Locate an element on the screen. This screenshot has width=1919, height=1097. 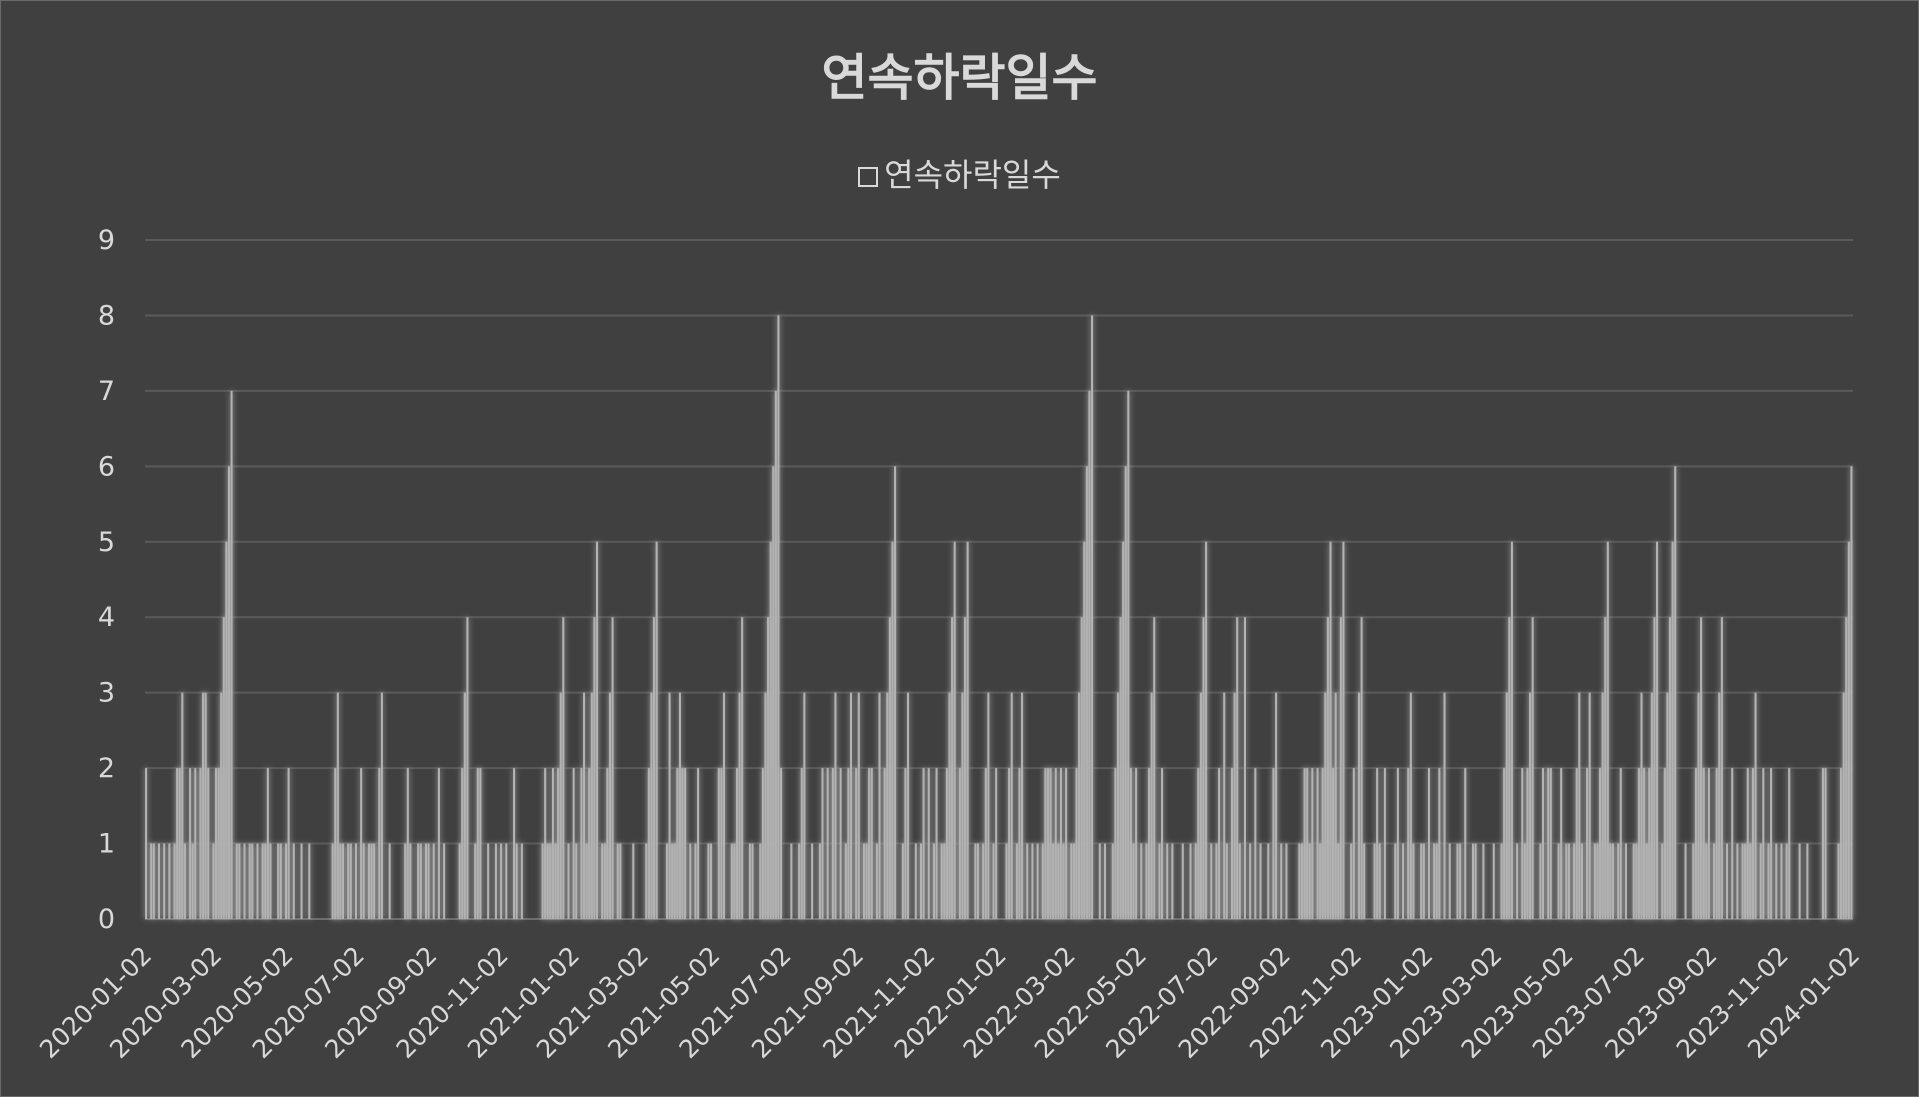
y-tick-label: 6 is located at coordinates (106, 466).